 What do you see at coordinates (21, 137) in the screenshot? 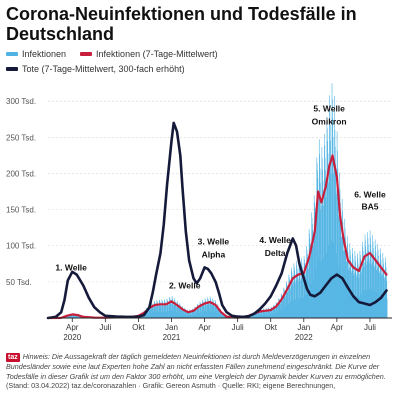
I see `y-tick-label: 250 Tsd.` at bounding box center [21, 137].